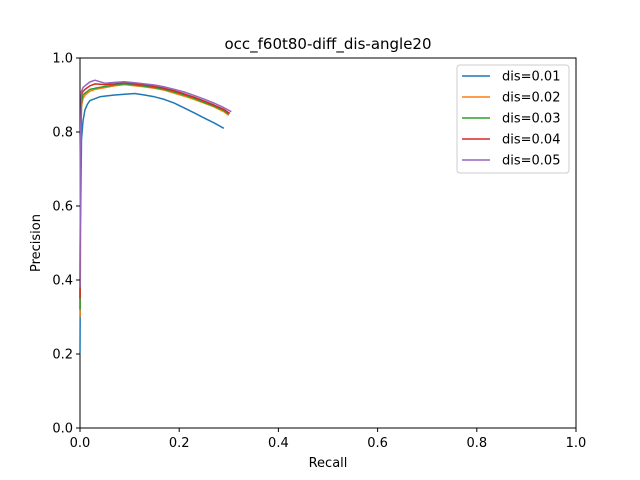  Describe the element at coordinates (62, 429) in the screenshot. I see `y-tick-label: 0.0` at that location.